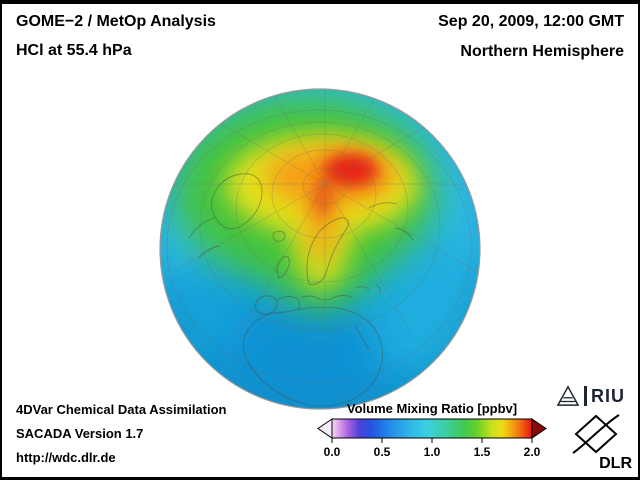 The image size is (640, 480). Describe the element at coordinates (432, 430) in the screenshot. I see `colorbar-gradient` at that location.